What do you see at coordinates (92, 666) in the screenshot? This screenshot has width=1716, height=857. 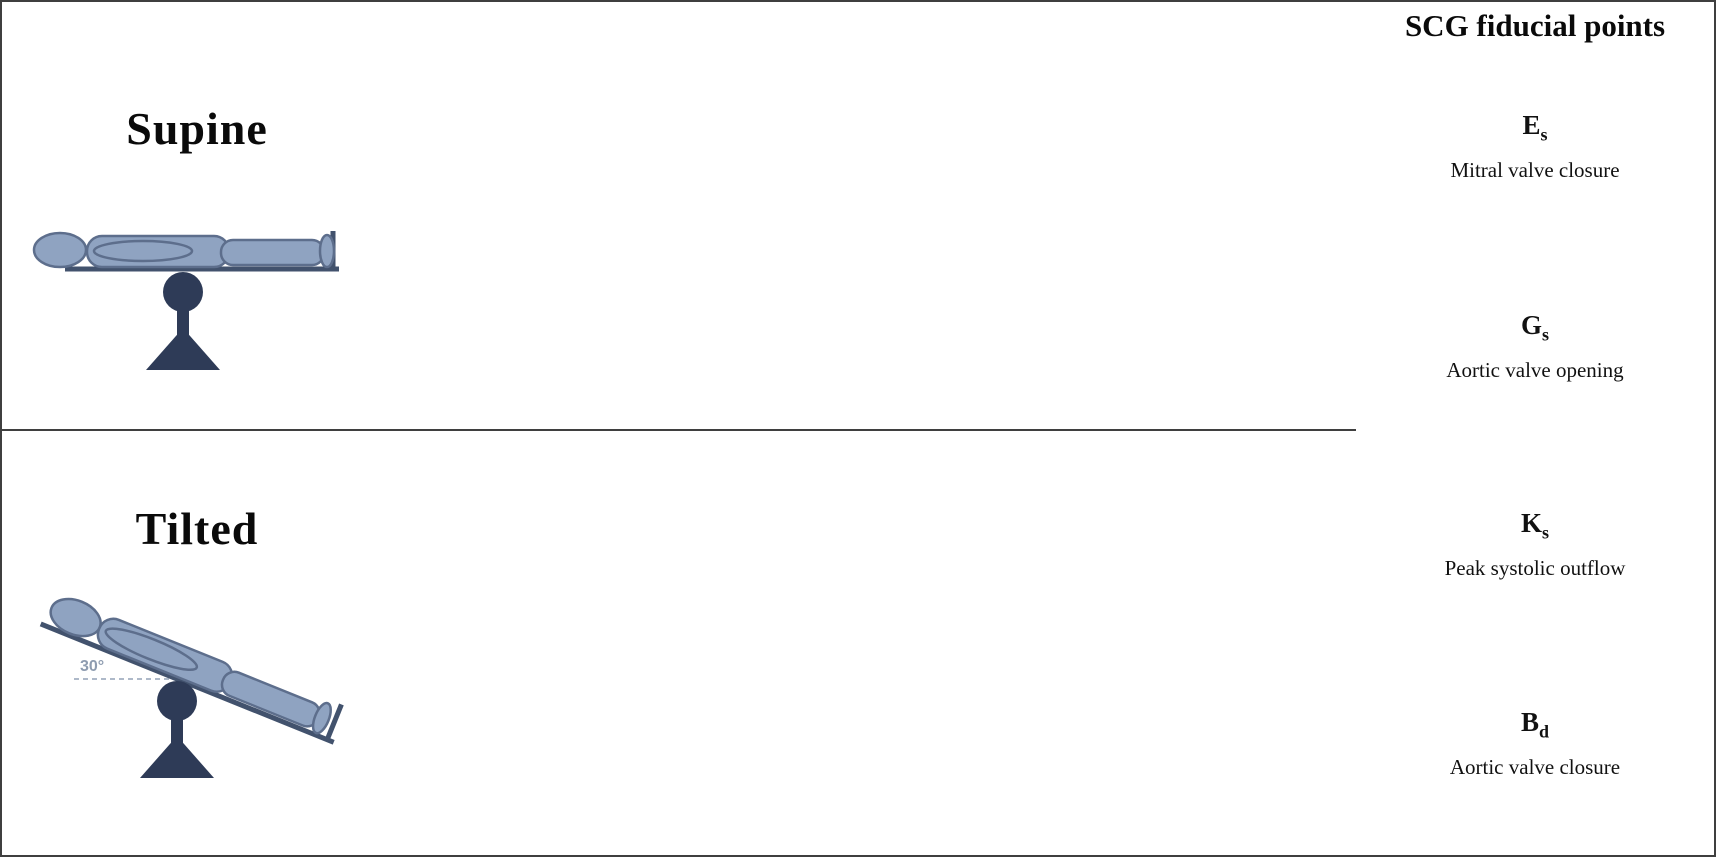 I see `tilt-angle-label: 30°` at bounding box center [92, 666].